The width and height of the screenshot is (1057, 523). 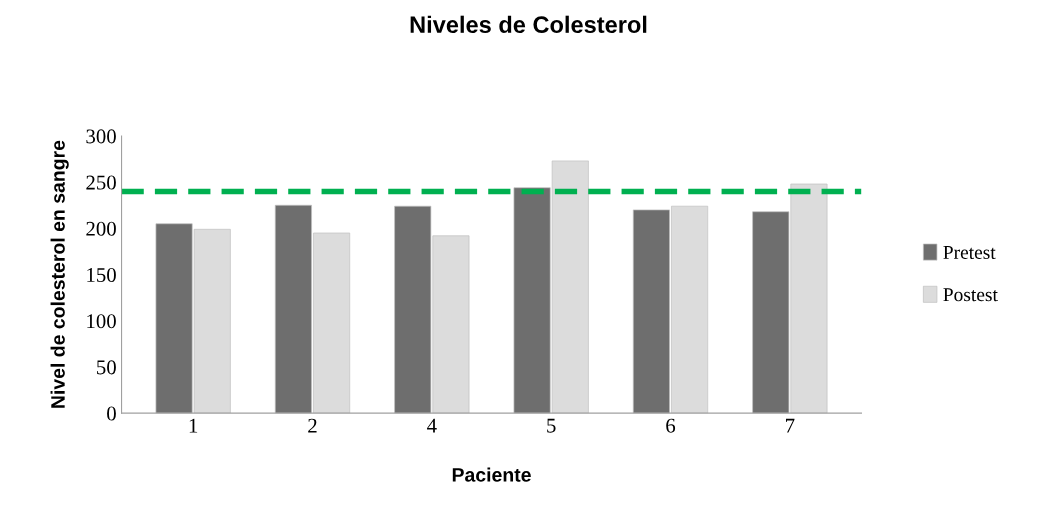 I want to click on x-axis-title: Paciente, so click(x=491, y=474).